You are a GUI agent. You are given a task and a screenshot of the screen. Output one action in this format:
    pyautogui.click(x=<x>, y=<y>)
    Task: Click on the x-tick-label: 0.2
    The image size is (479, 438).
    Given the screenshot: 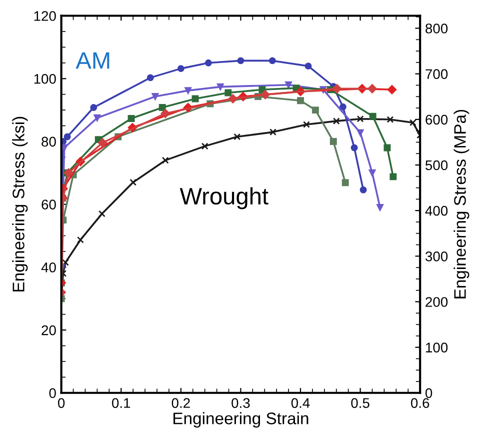 What is the action you would take?
    pyautogui.click(x=181, y=403)
    